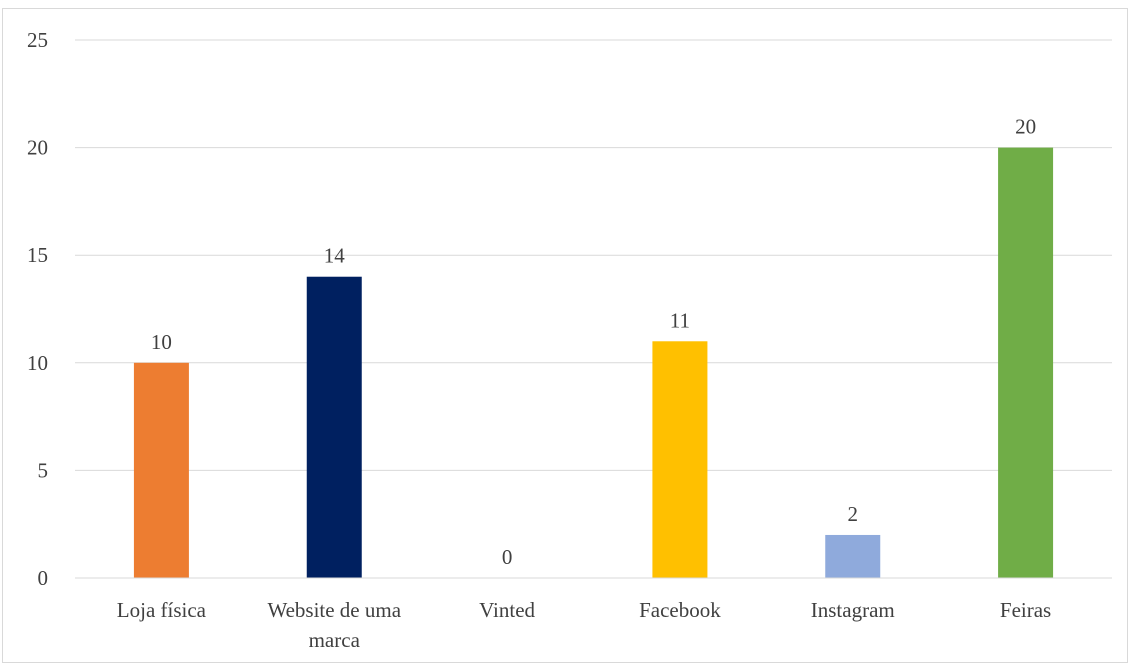 Image resolution: width=1132 pixels, height=666 pixels. Describe the element at coordinates (853, 610) in the screenshot. I see `x-category-label: Instagram` at that location.